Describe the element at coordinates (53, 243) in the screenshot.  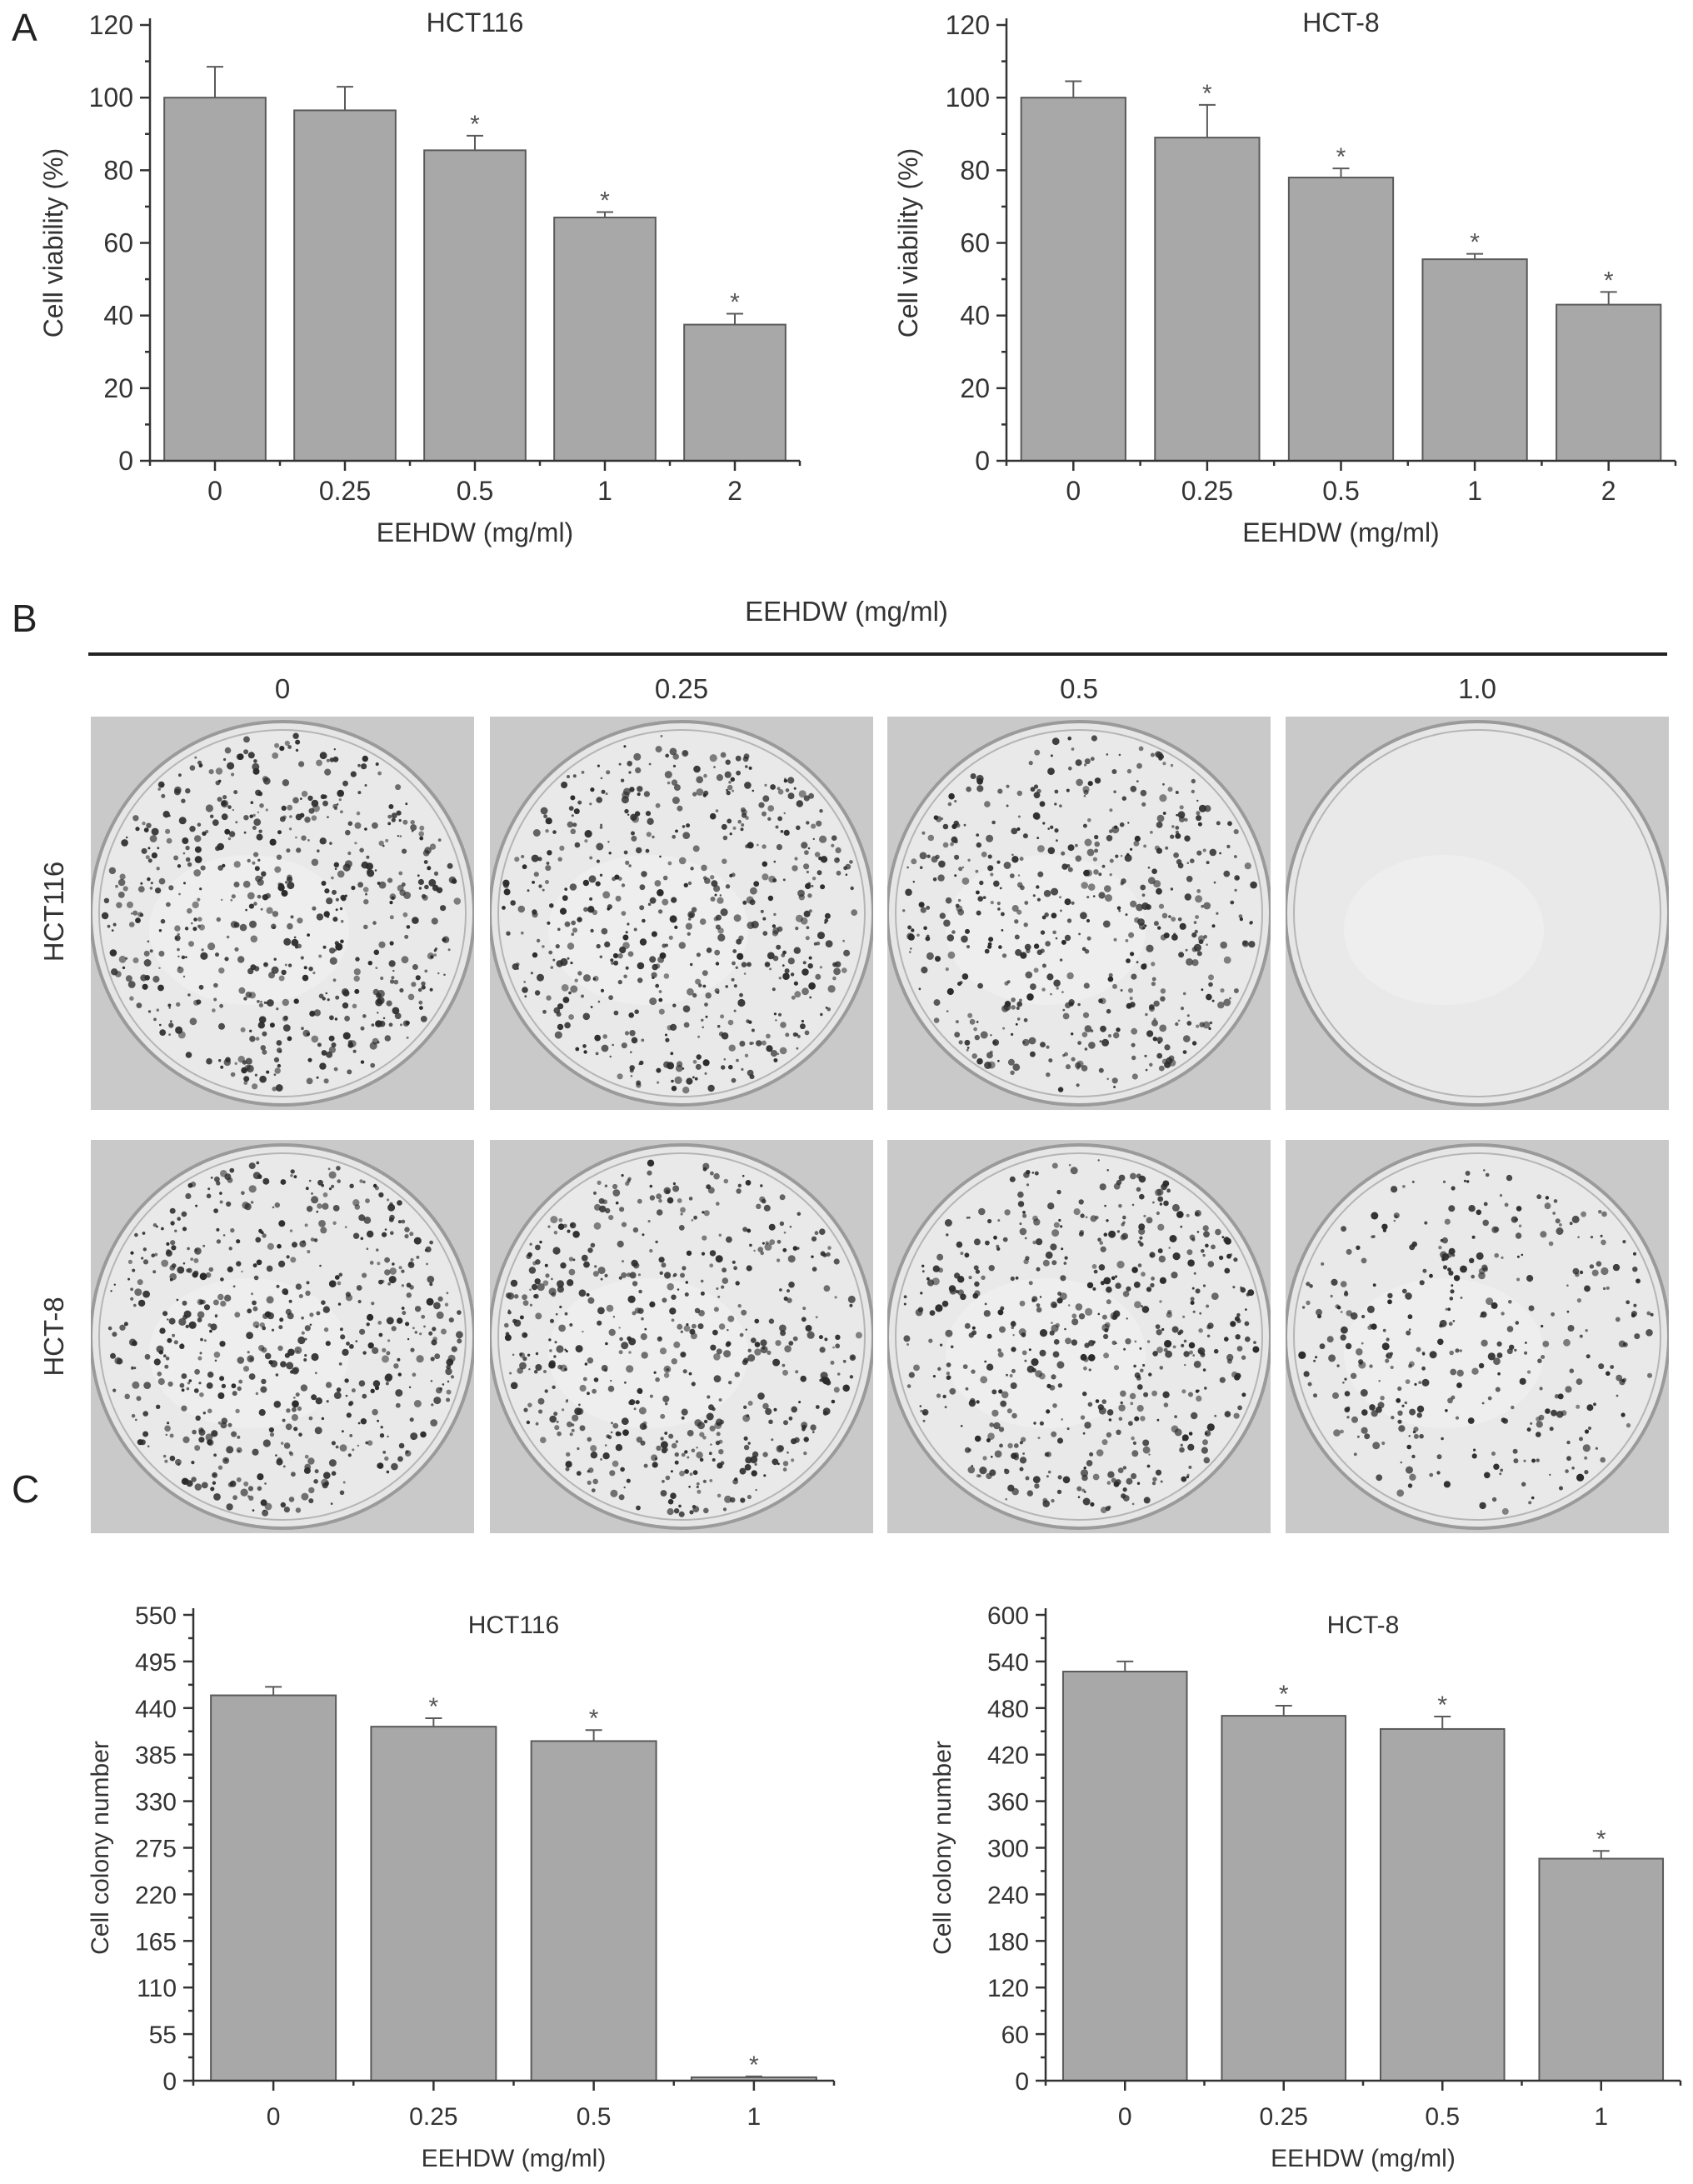
I see `y-axis-label: Cell viability (%)` at that location.